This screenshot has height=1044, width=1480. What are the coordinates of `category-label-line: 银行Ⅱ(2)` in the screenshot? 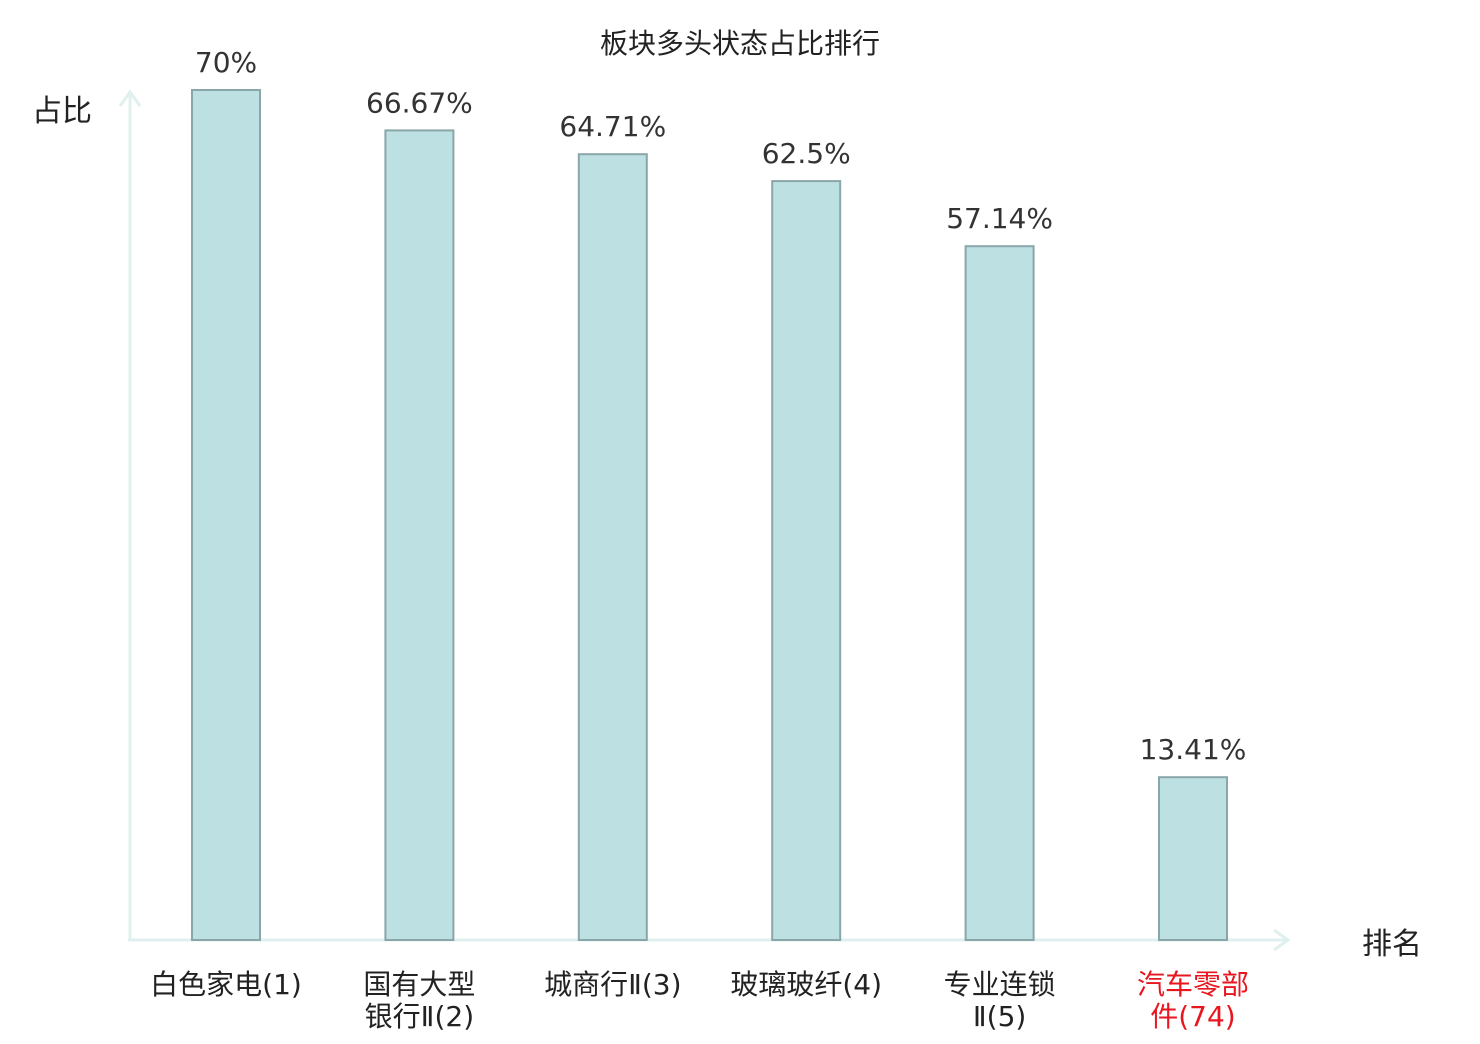 It's located at (419, 1016).